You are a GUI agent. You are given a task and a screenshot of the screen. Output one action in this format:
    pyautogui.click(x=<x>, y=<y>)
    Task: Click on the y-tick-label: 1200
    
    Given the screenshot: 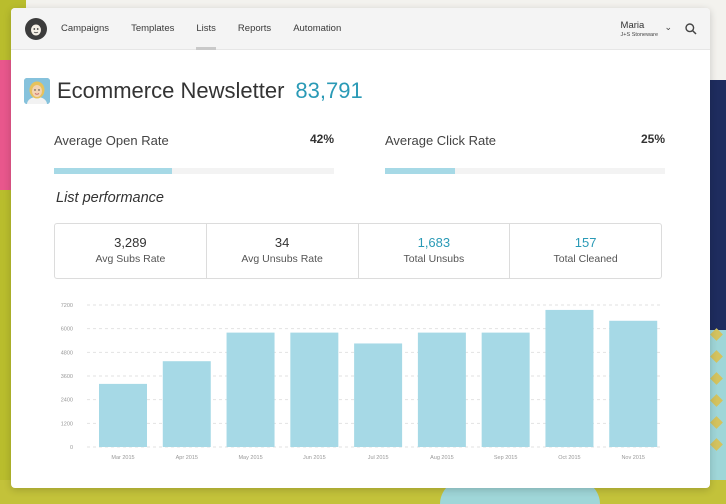 What is the action you would take?
    pyautogui.click(x=67, y=424)
    